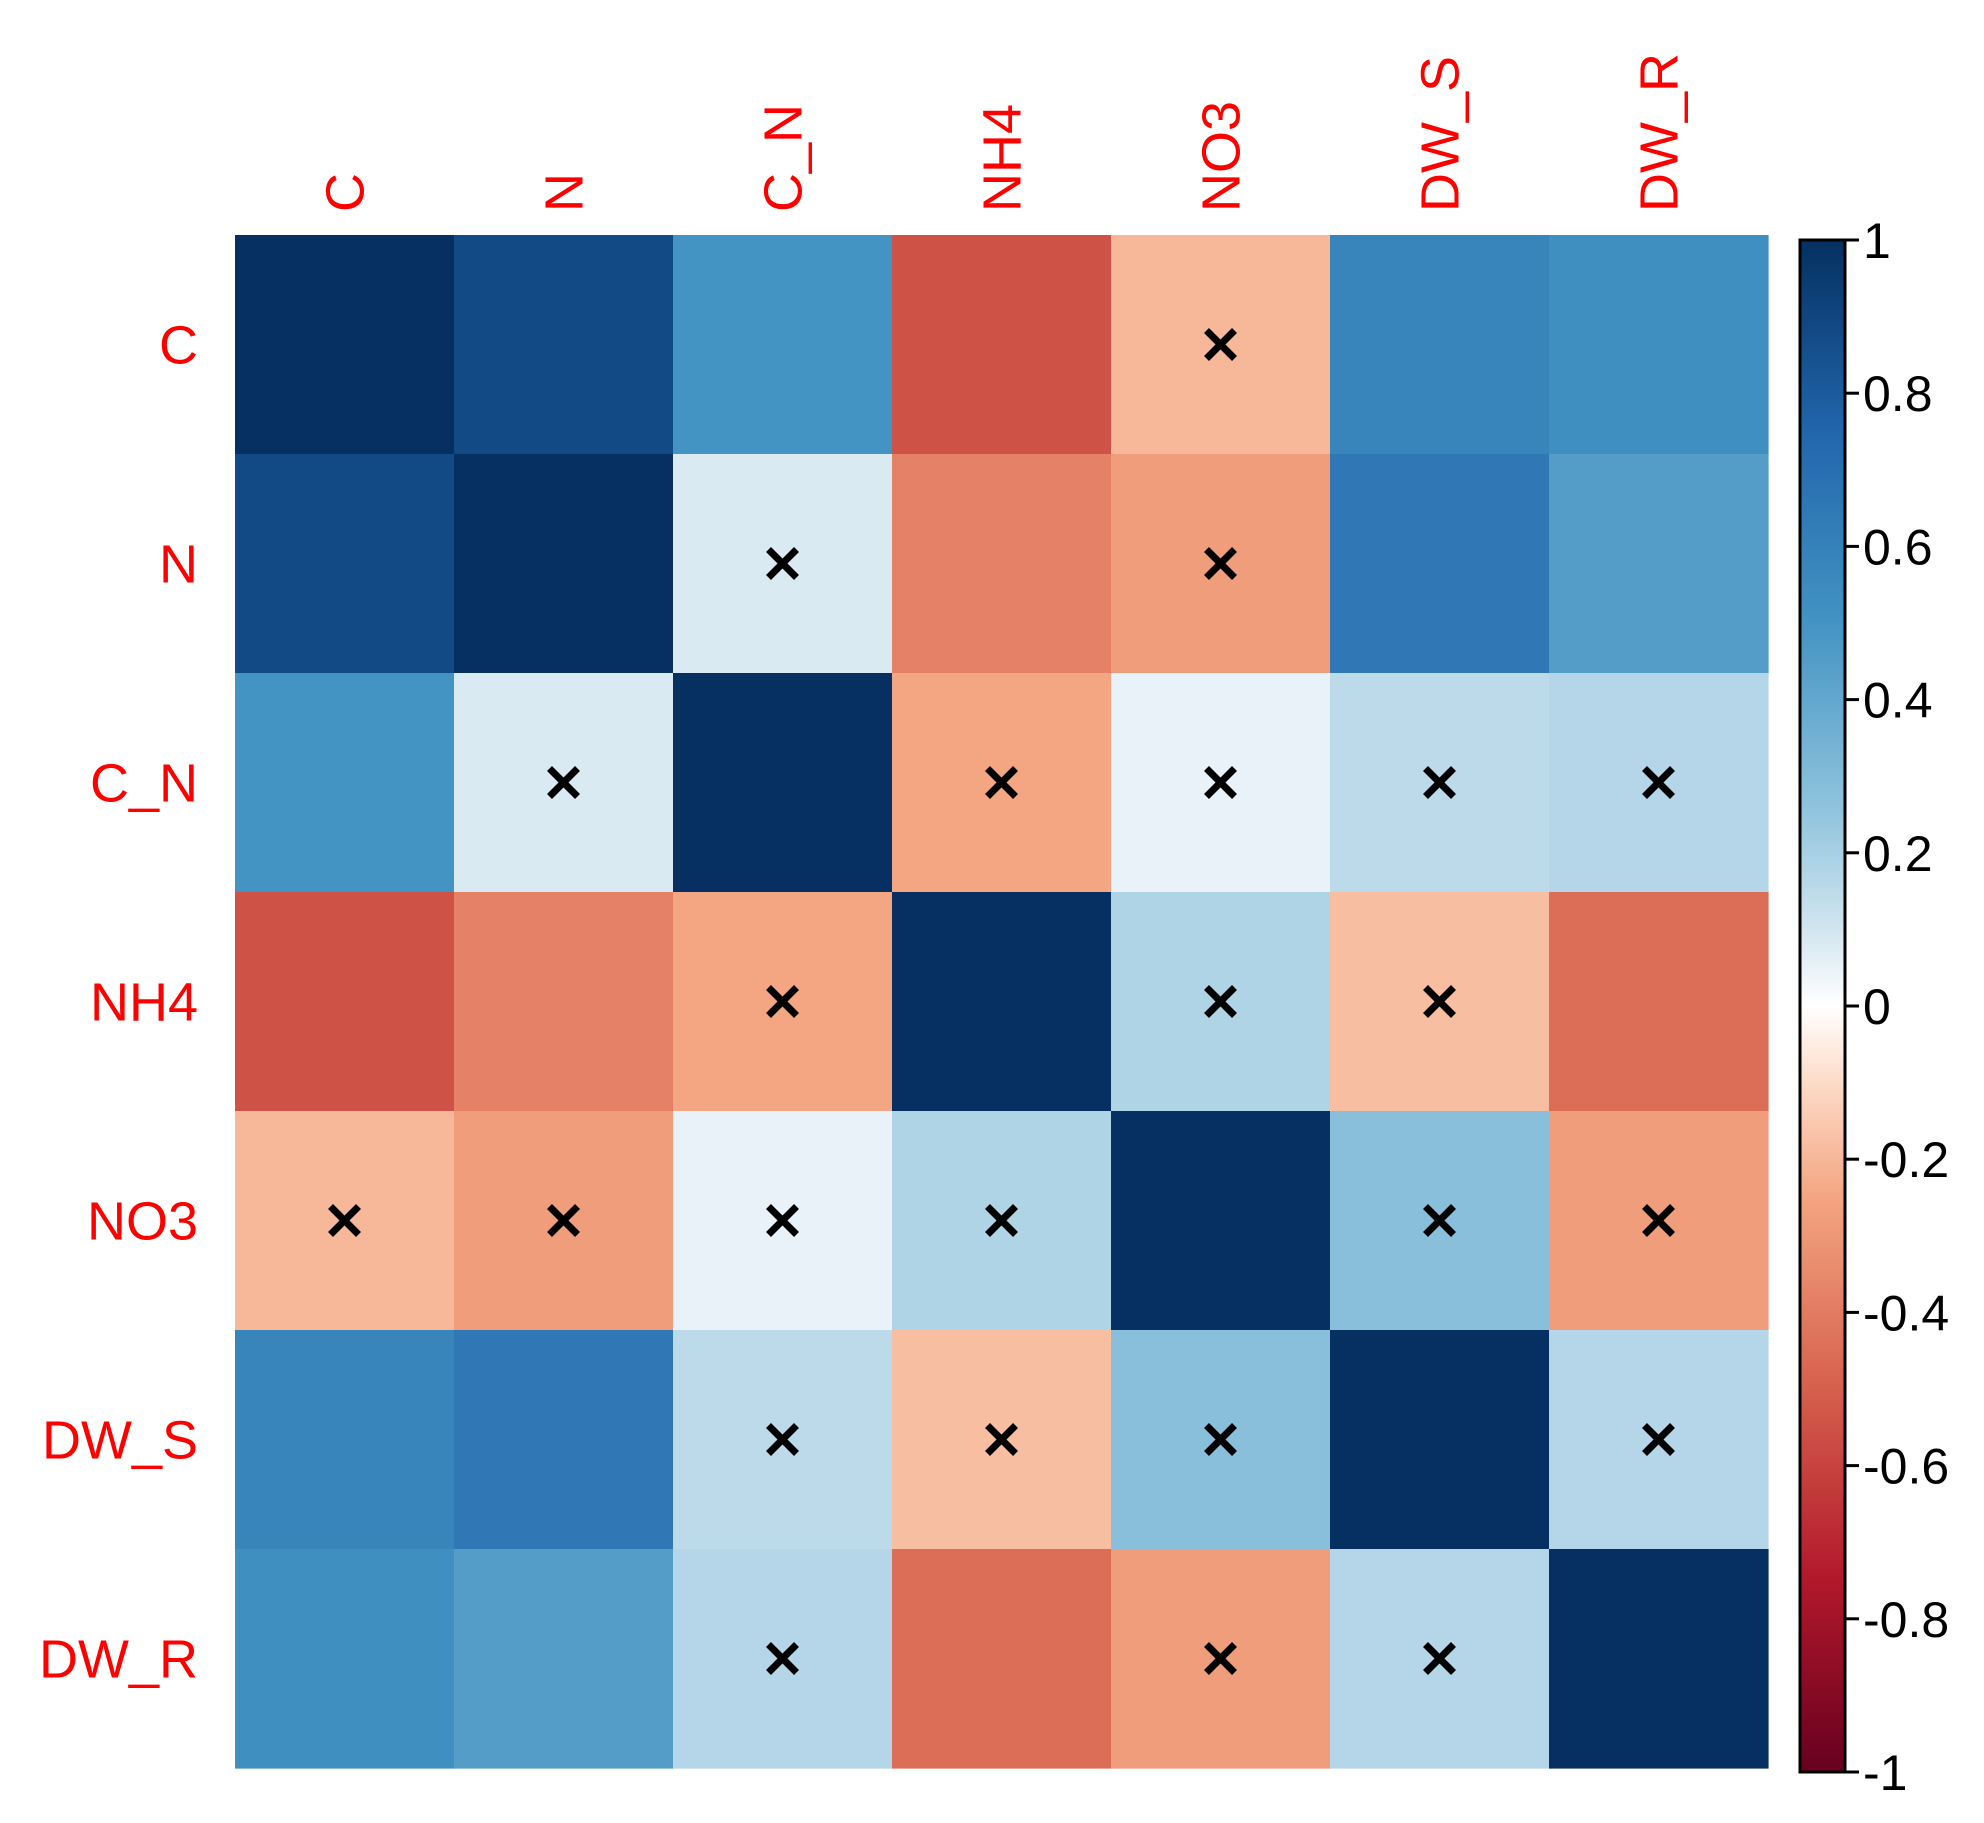  I want to click on colorbar-tick-label: 0, so click(1877, 1007).